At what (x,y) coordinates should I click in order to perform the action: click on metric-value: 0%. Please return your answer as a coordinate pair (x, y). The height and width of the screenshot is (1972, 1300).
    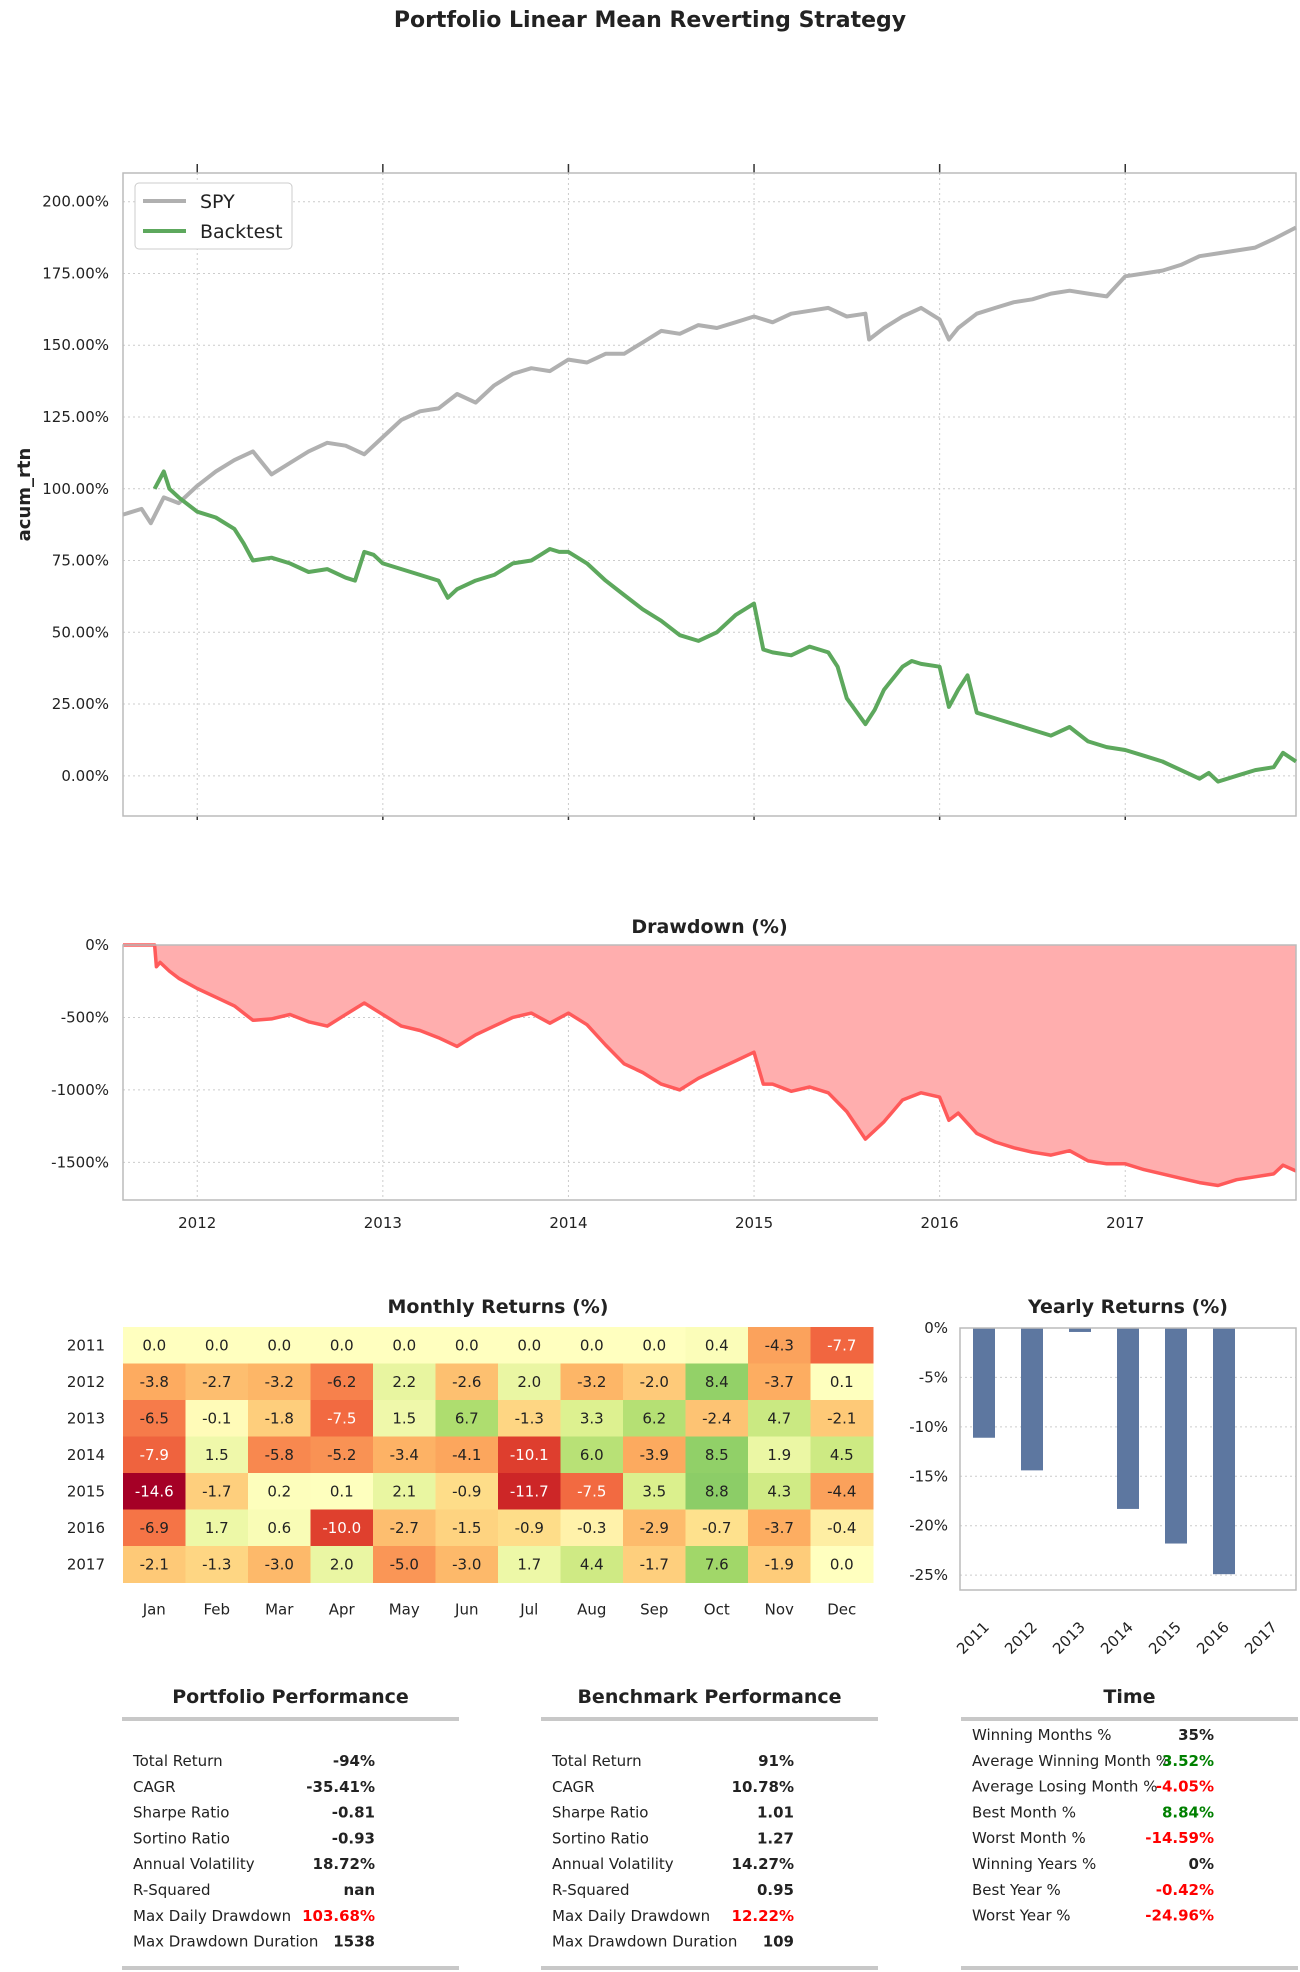
    Looking at the image, I should click on (1201, 1864).